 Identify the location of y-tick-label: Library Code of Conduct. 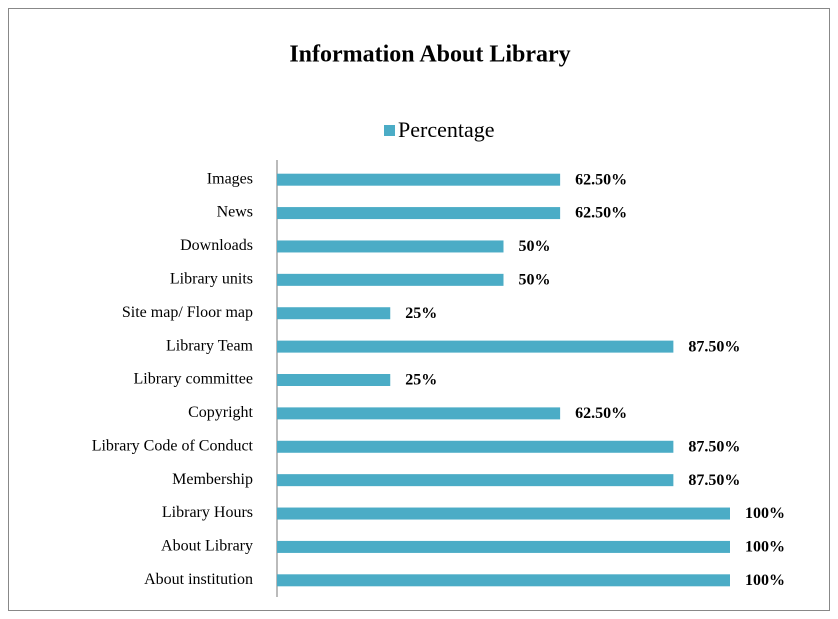
(173, 445).